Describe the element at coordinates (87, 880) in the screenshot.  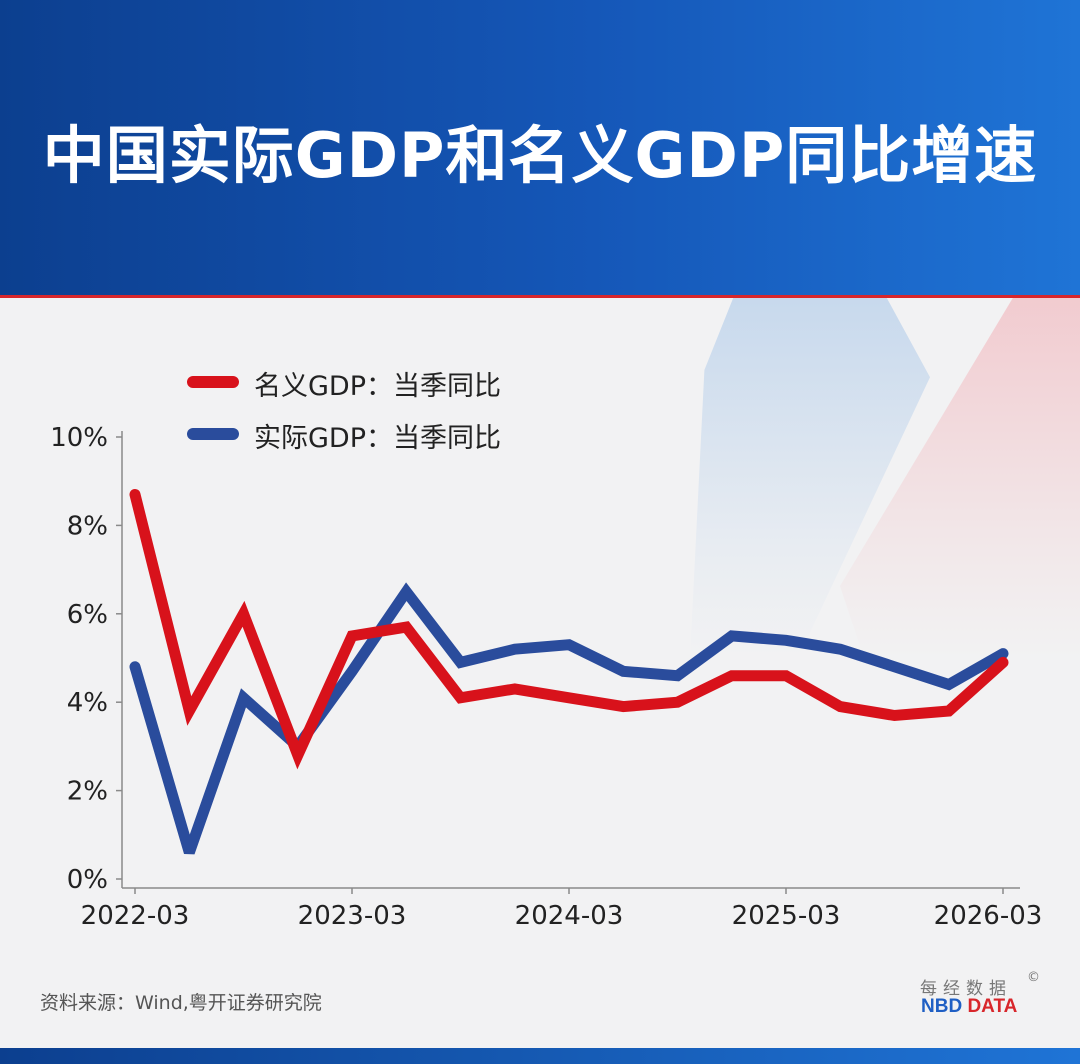
I see `y-tick-label: 0%` at that location.